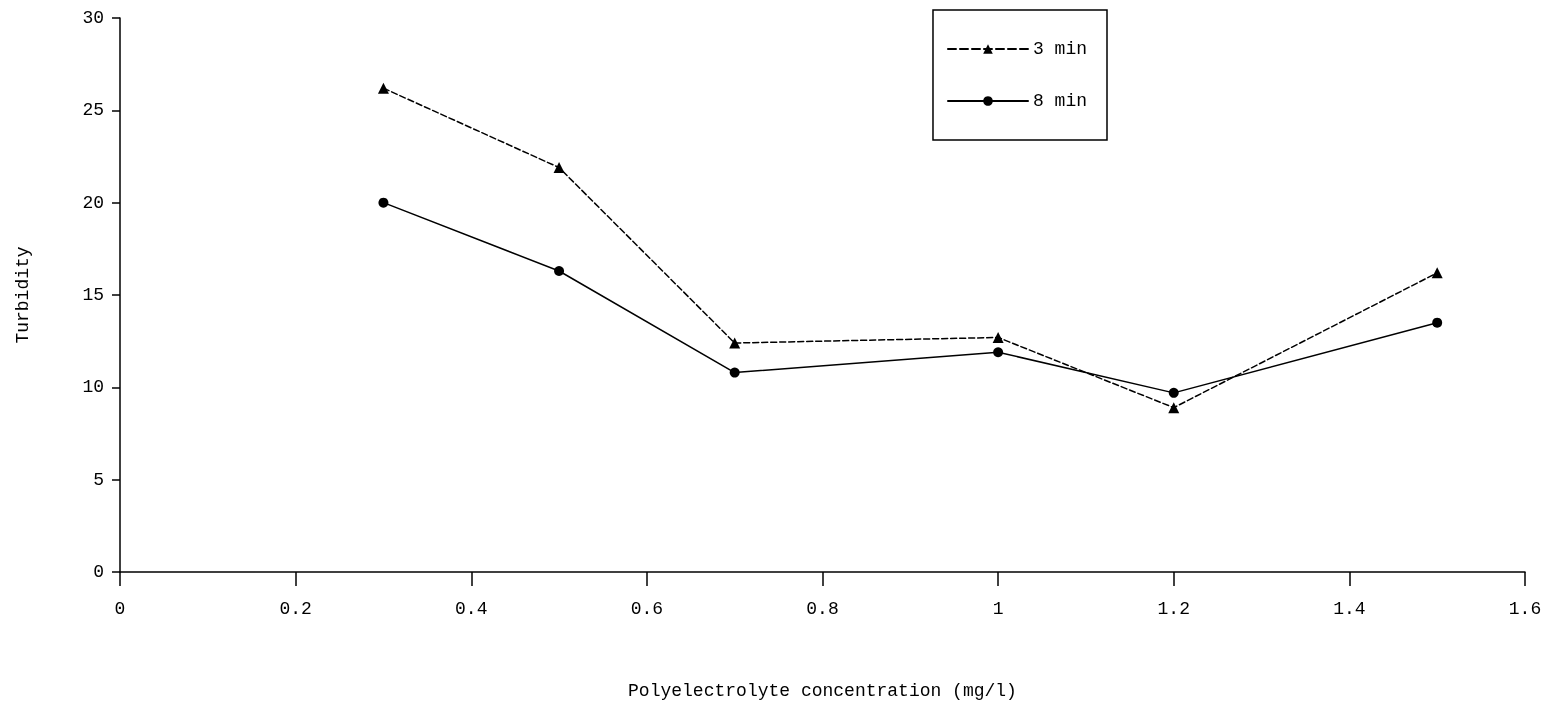  What do you see at coordinates (647, 609) in the screenshot?
I see `x-tick-label: 0.6` at bounding box center [647, 609].